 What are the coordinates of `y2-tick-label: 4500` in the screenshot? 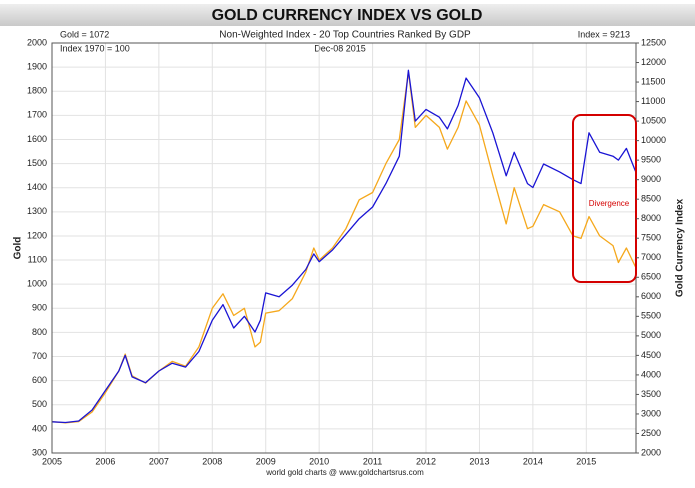 It's located at (651, 355).